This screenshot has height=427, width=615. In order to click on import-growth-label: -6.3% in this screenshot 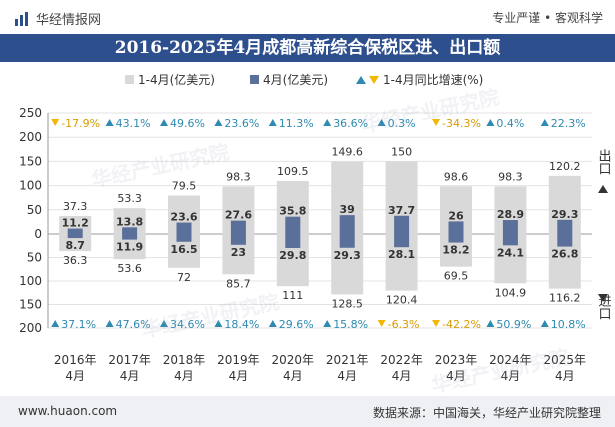, I will do `click(404, 324)`.